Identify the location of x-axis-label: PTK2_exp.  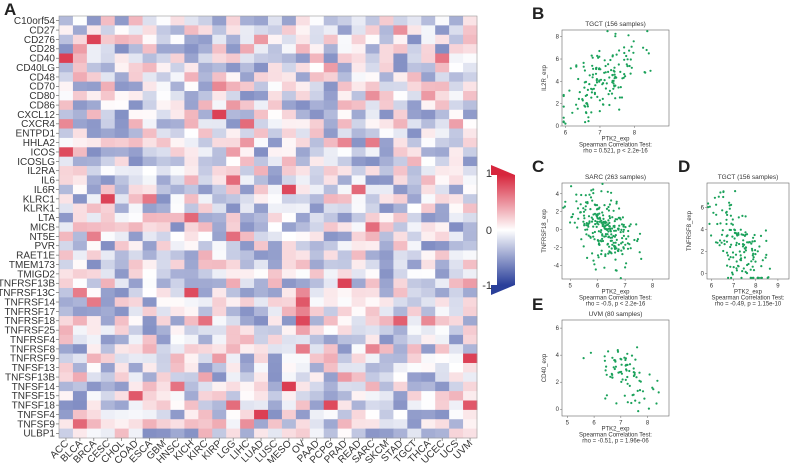
(615, 293).